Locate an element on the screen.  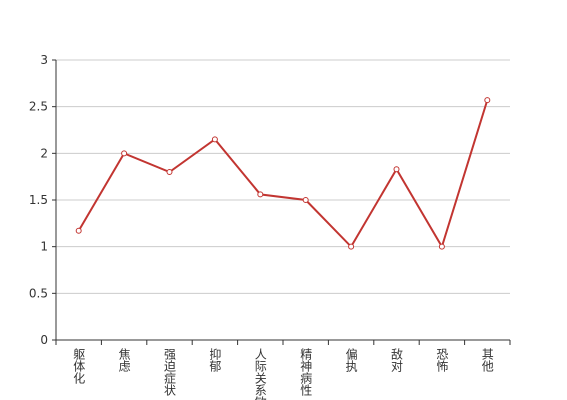
x-tick-label: 强迫症状 is located at coordinates (170, 372).